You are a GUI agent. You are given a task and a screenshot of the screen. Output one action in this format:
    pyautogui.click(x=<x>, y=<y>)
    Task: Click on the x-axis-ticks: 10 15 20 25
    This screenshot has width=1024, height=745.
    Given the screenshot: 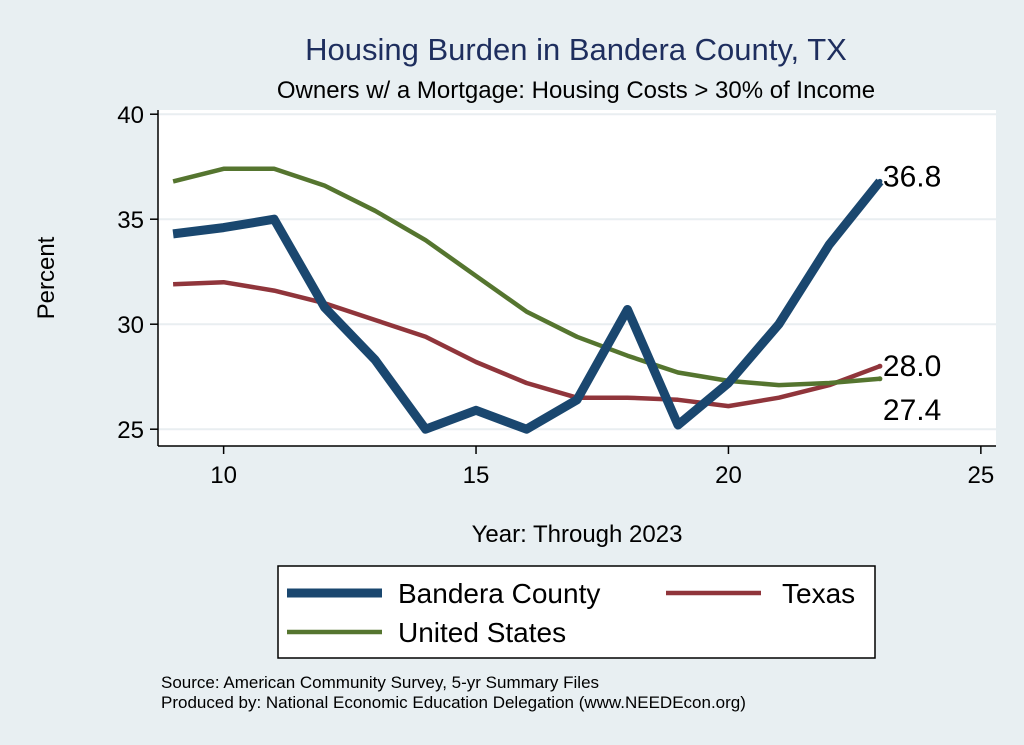 What is the action you would take?
    pyautogui.click(x=602, y=467)
    